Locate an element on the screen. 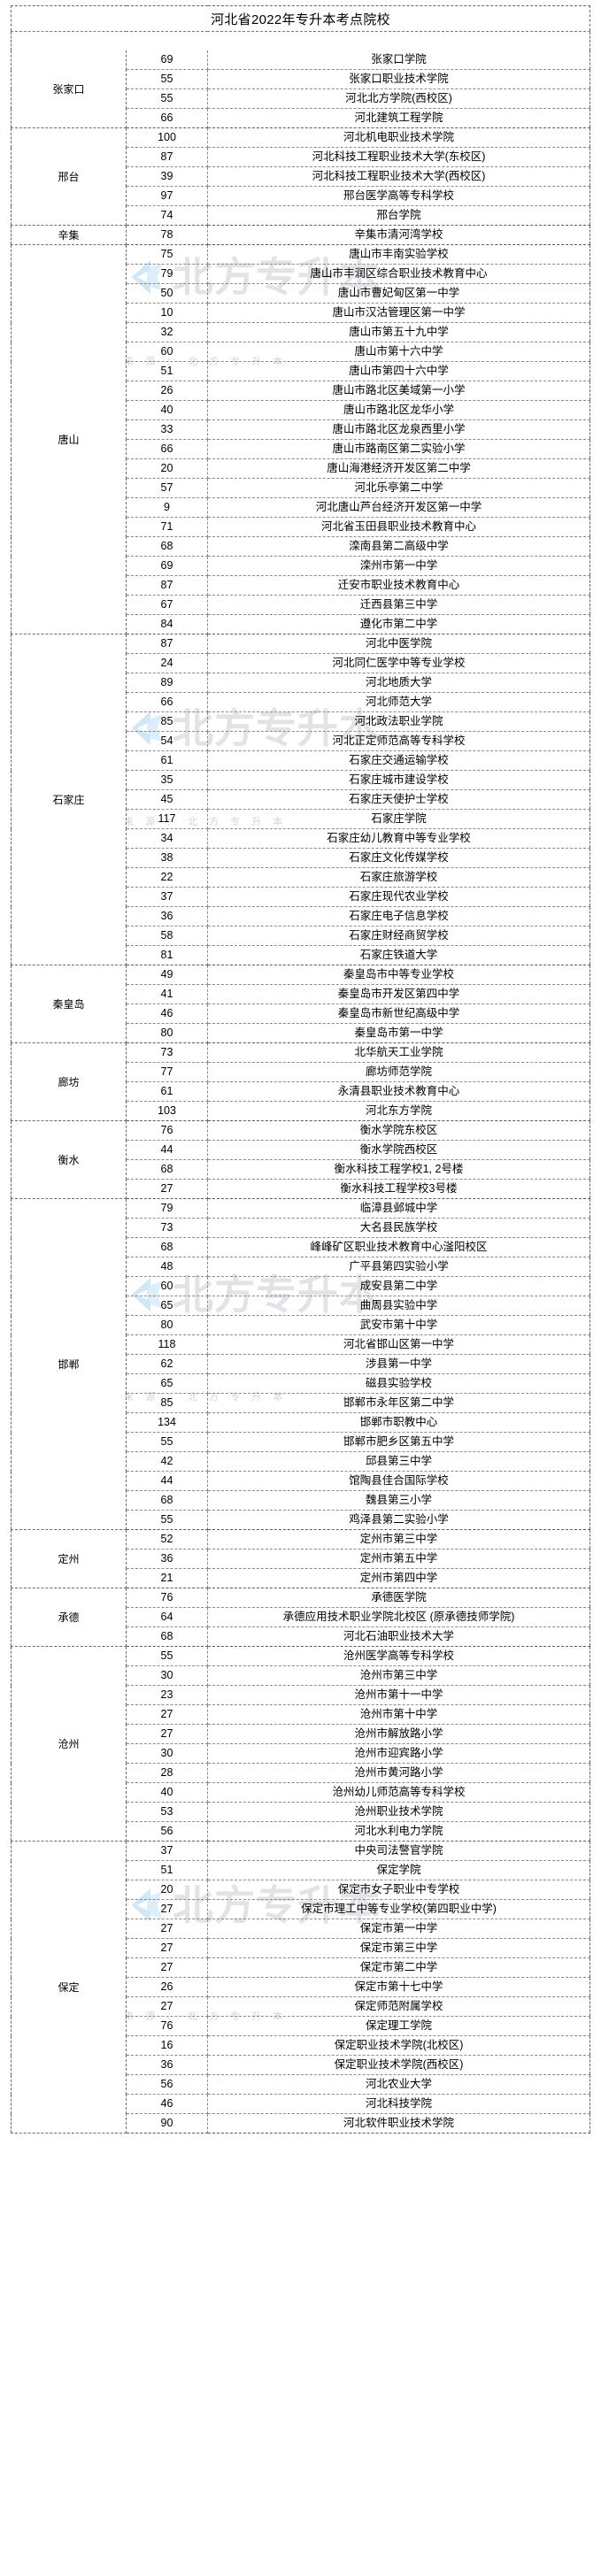  table-row: 57 河北乐亭第二中学 is located at coordinates (301, 488).